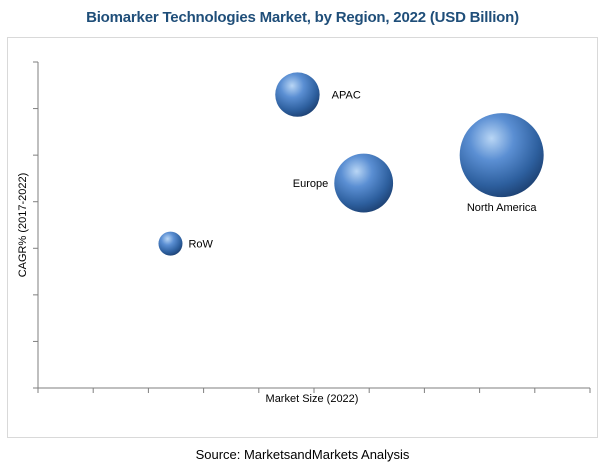 The height and width of the screenshot is (473, 605). I want to click on bubble-label-north-america: North America, so click(502, 208).